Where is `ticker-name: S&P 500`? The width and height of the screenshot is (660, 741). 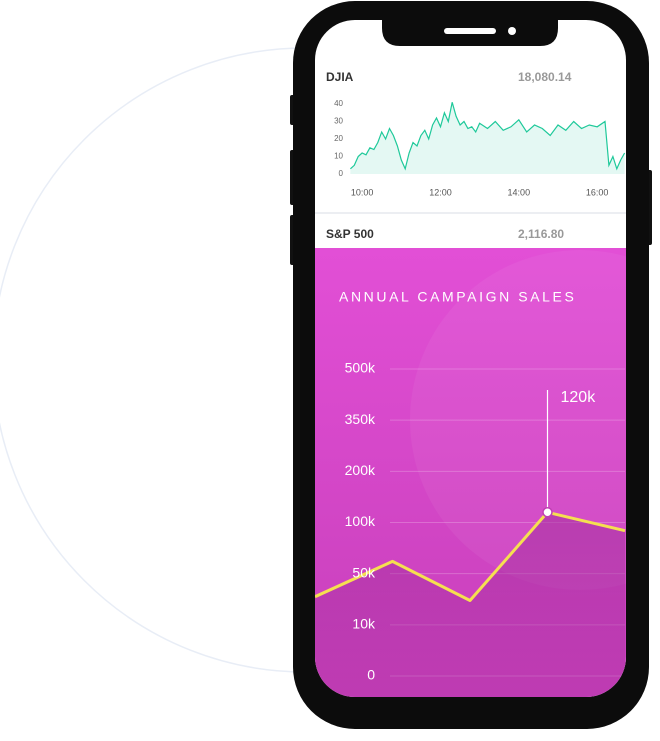 ticker-name: S&P 500 is located at coordinates (350, 234).